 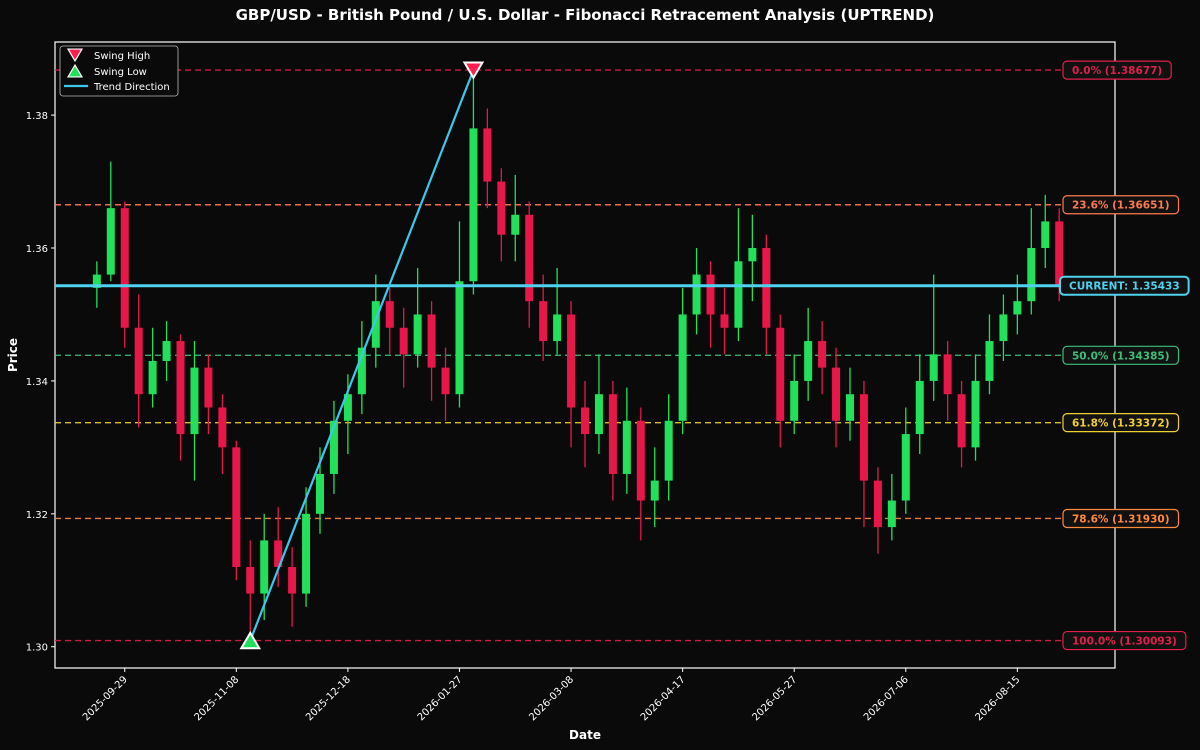 I want to click on legend: Swing High Swing Low Trend Direction, so click(x=119, y=71).